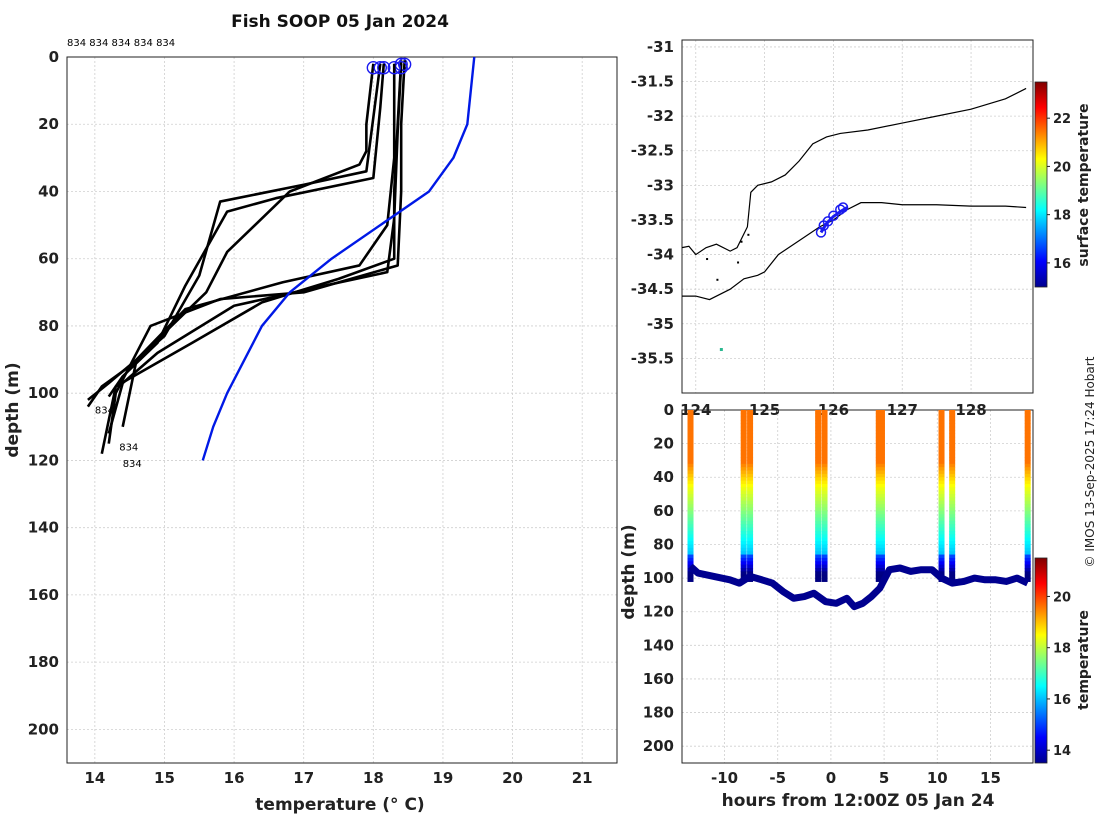  Describe the element at coordinates (1062, 700) in the screenshot. I see `temperature-colorbar-tick-label: 16` at that location.